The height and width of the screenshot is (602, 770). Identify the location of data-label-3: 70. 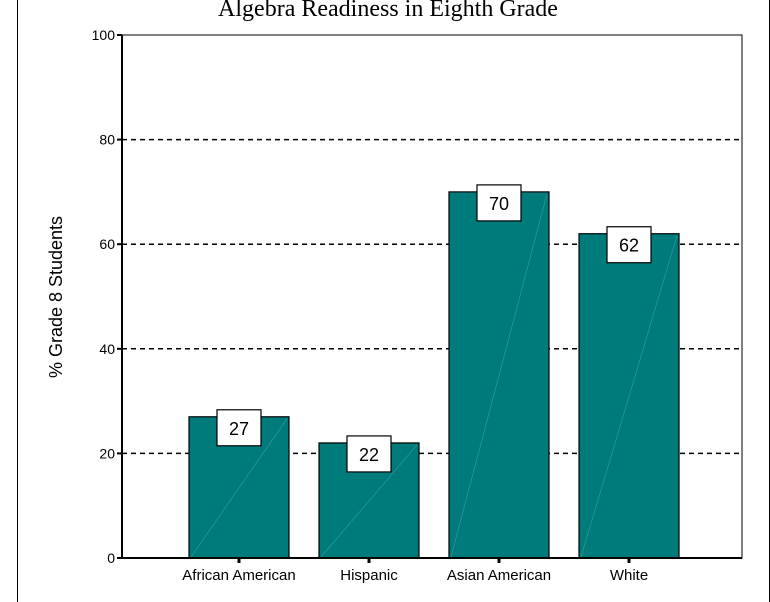
(499, 204).